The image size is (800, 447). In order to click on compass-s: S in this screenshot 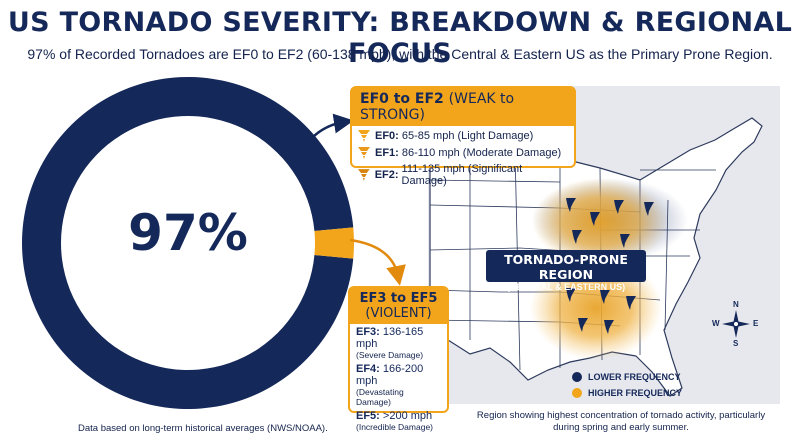, I will do `click(736, 343)`.